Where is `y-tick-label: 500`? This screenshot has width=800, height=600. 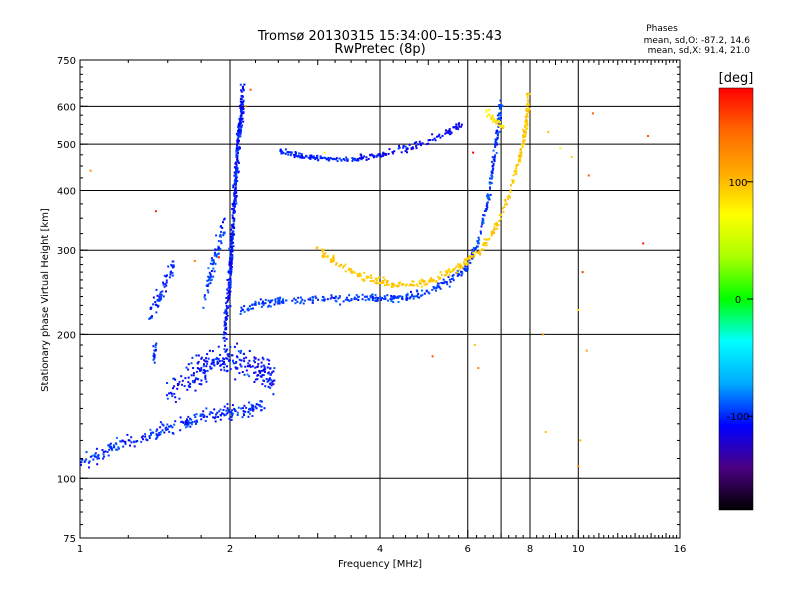 y-tick-label: 500 is located at coordinates (66, 145).